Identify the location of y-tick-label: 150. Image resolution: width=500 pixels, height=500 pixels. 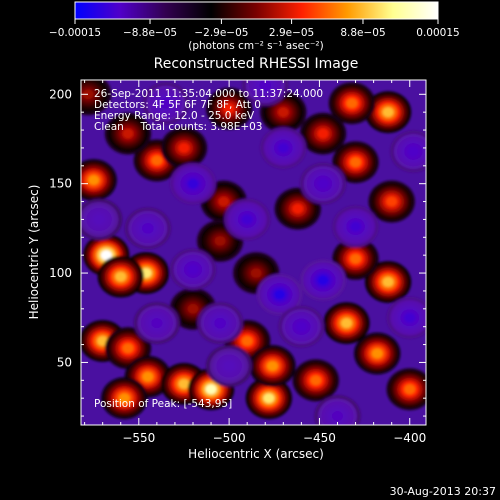
(60, 184).